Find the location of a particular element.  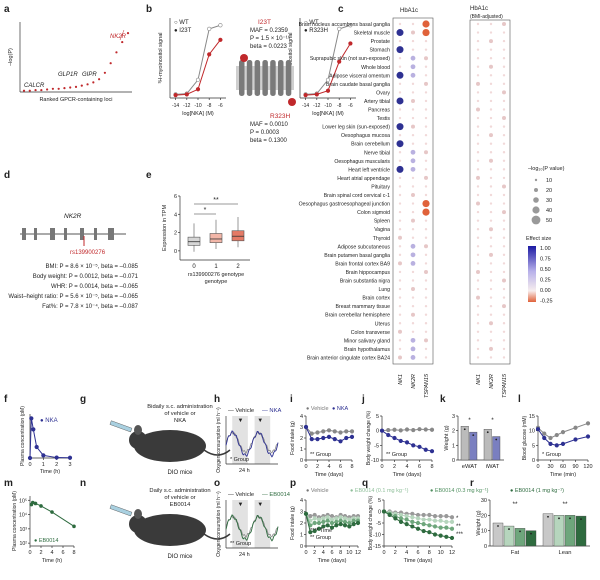

x-tick-label: 12 is located at coordinates (452, 553).